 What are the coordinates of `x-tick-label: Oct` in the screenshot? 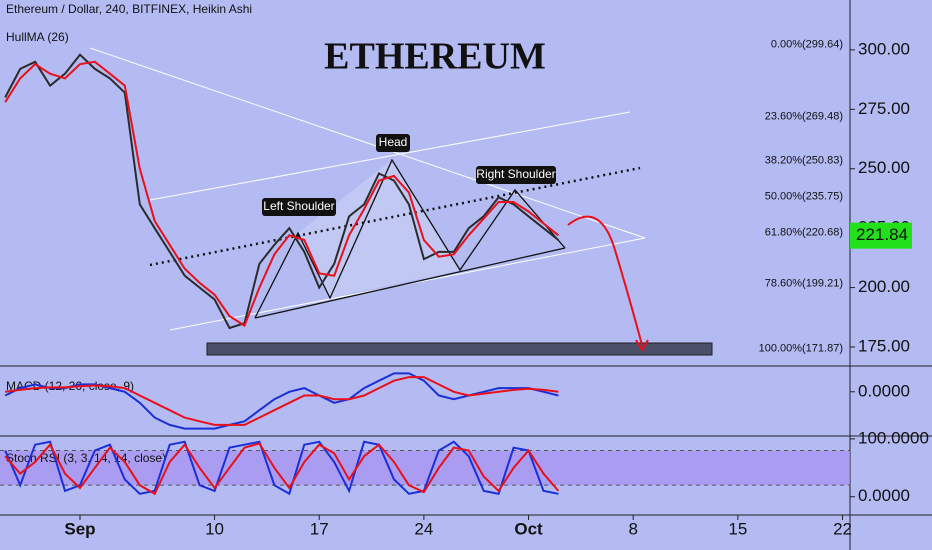 It's located at (528, 528).